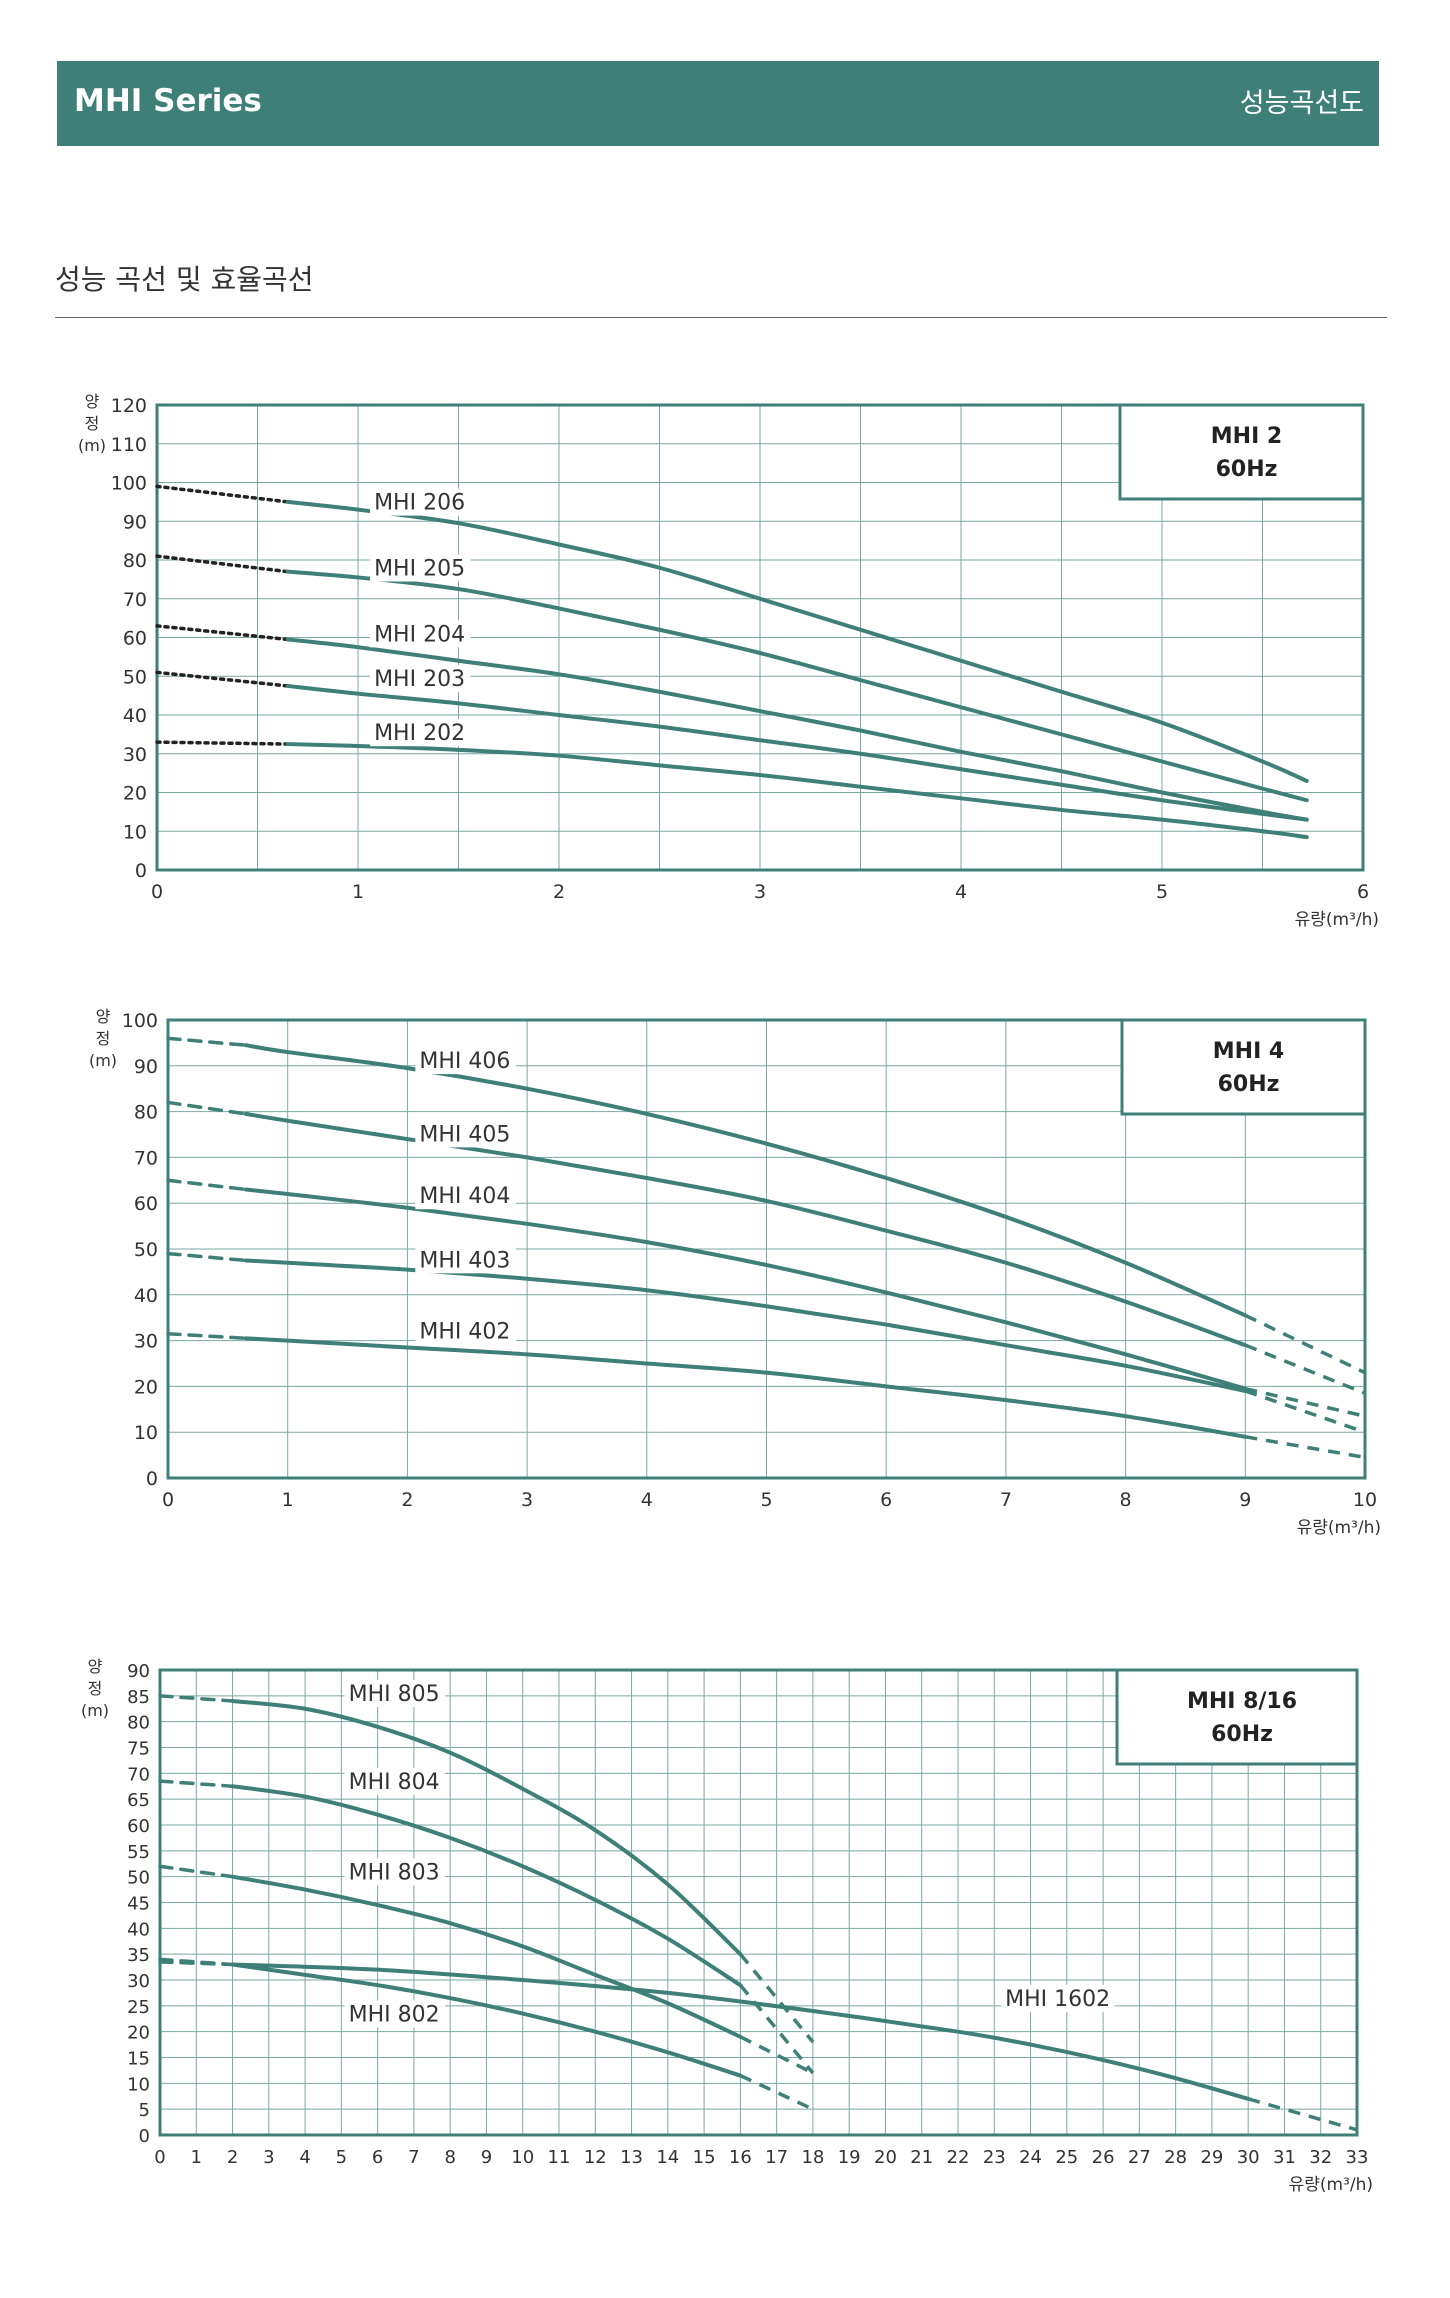 This screenshot has width=1450, height=2298. What do you see at coordinates (394, 1872) in the screenshot?
I see `series-label: MHI 803` at bounding box center [394, 1872].